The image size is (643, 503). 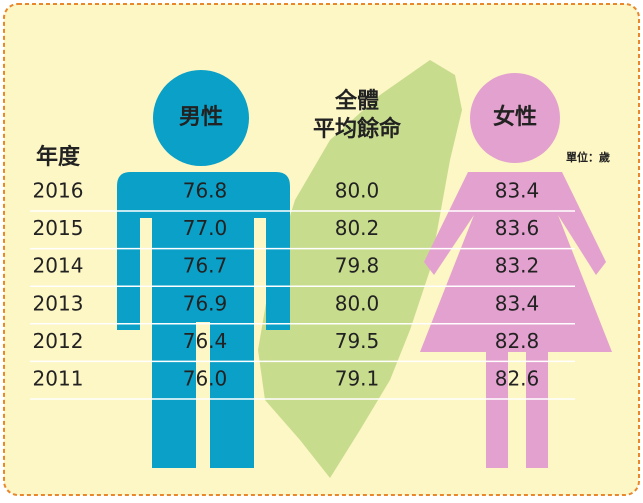 What do you see at coordinates (205, 341) in the screenshot?
I see `male-cell: 76.4` at bounding box center [205, 341].